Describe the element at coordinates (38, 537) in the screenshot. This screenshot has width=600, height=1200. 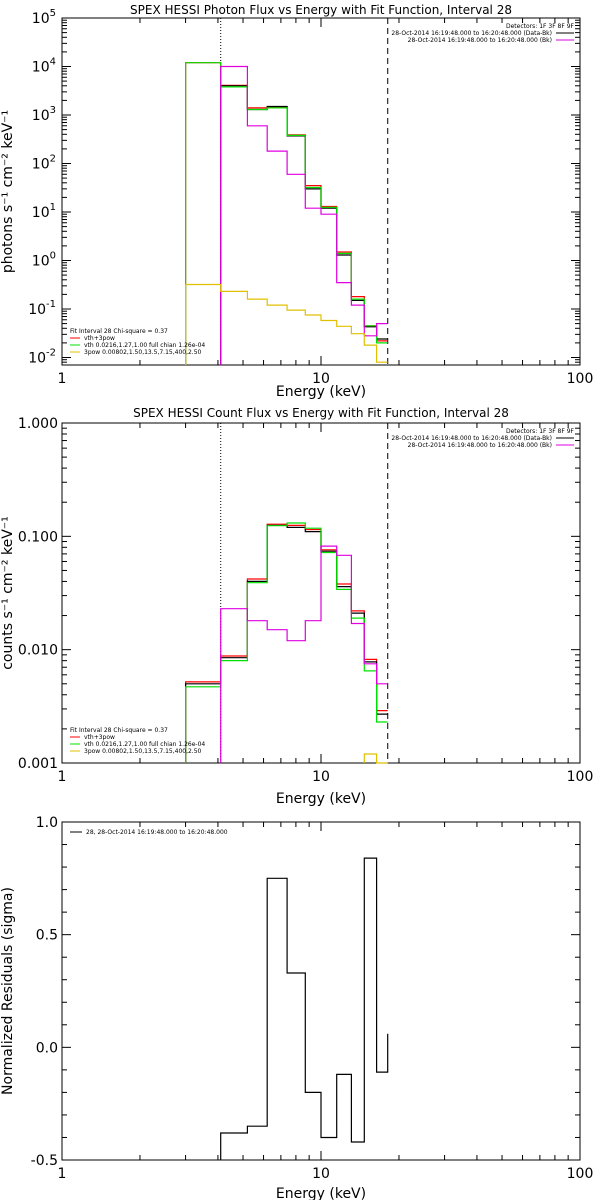
I see `y-tick-label: 0.100` at that location.